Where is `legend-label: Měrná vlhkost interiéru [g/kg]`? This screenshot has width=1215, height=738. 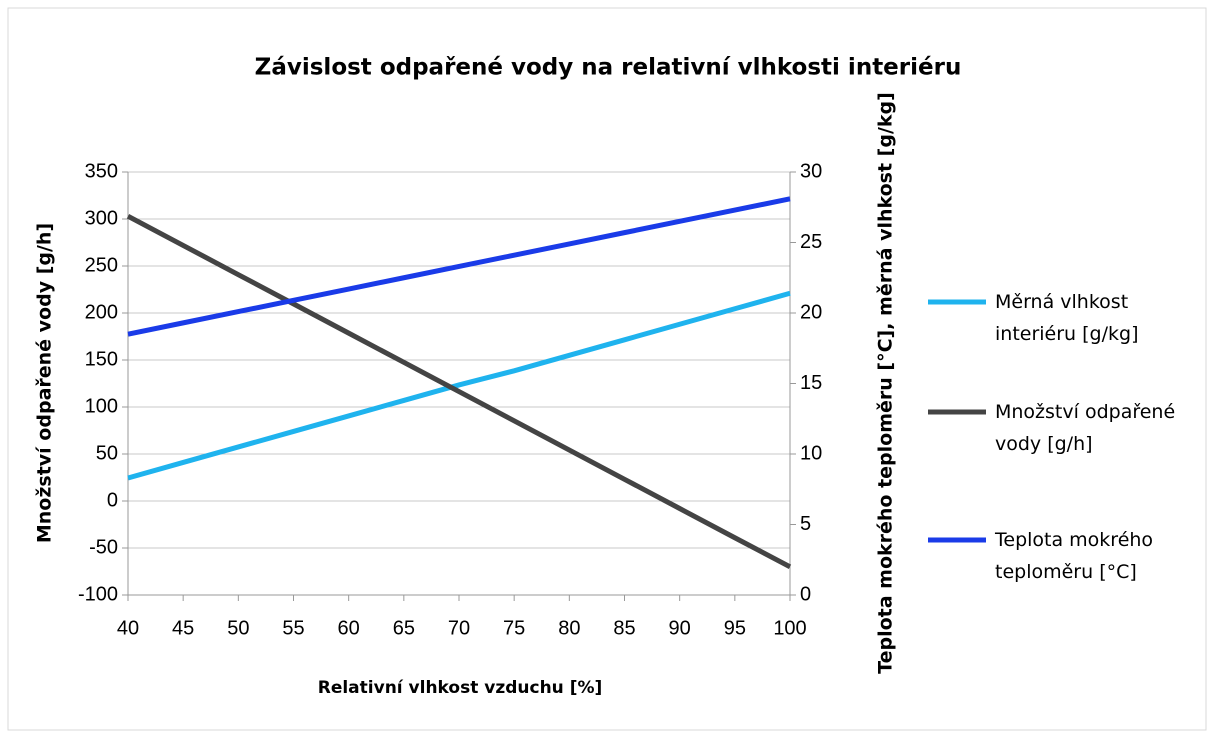
legend-label: Měrná vlhkost interiéru [g/kg] is located at coordinates (1067, 318).